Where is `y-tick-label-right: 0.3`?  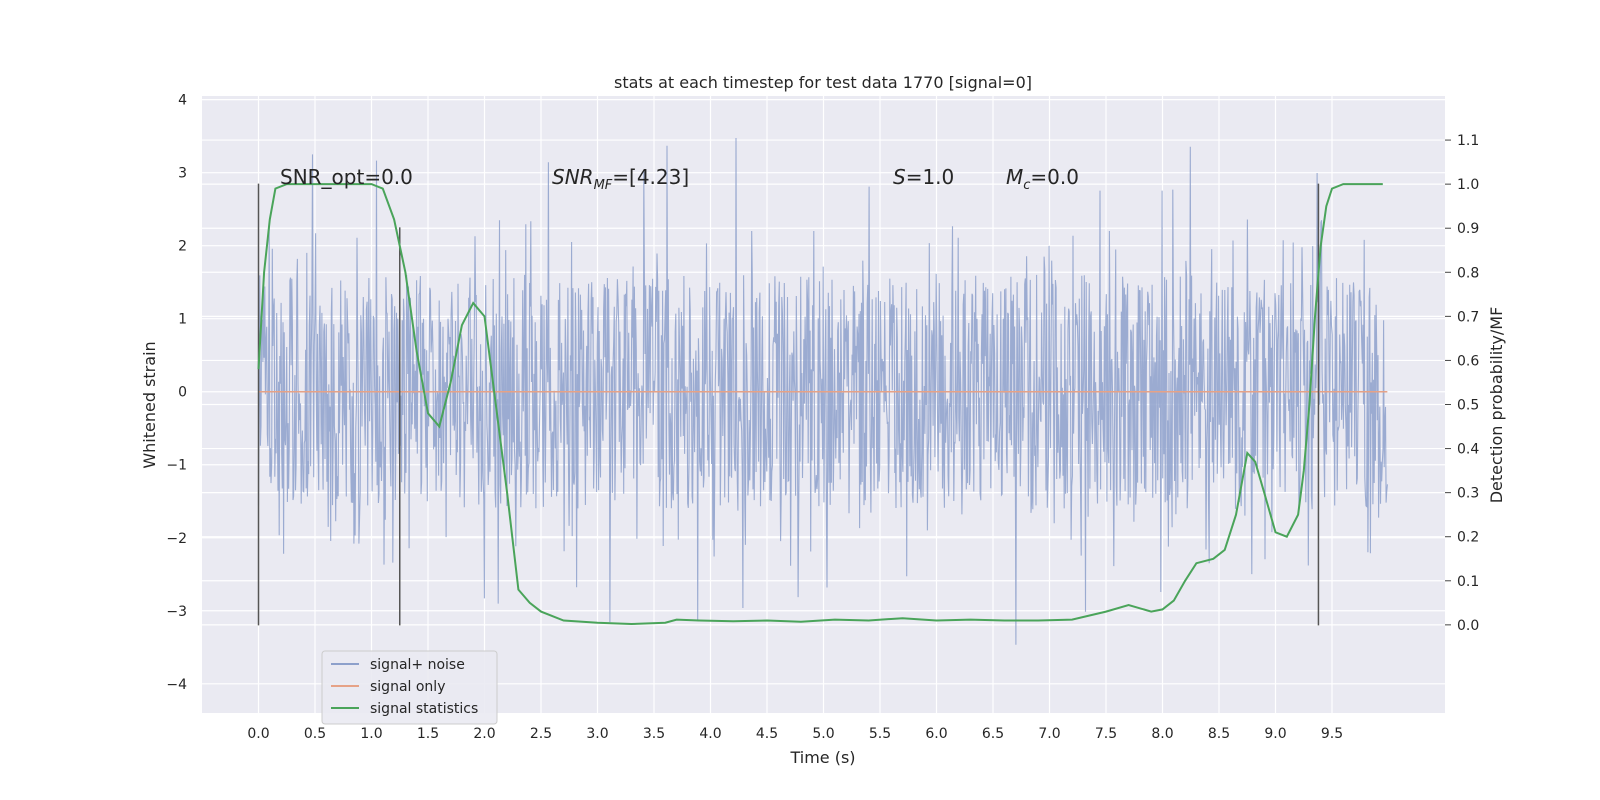
y-tick-label-right: 0.3 is located at coordinates (1468, 494).